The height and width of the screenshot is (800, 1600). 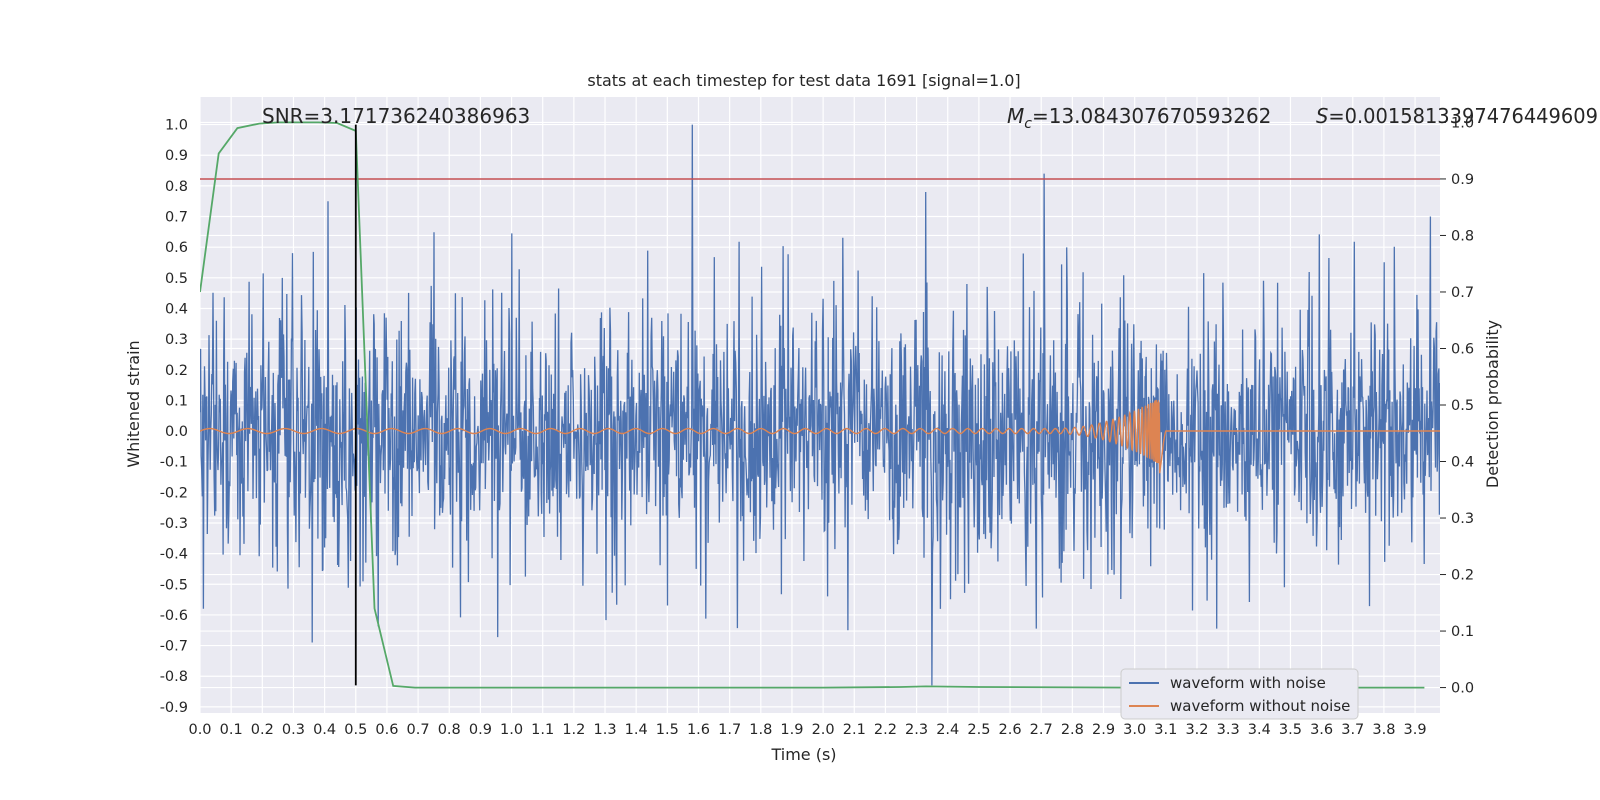 What do you see at coordinates (1462, 406) in the screenshot?
I see `right-y-tick-label: 0.5` at bounding box center [1462, 406].